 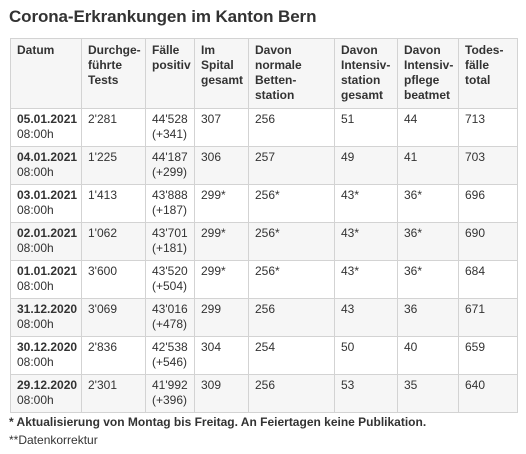 What do you see at coordinates (427, 95) in the screenshot?
I see `header-line: beatmet` at bounding box center [427, 95].